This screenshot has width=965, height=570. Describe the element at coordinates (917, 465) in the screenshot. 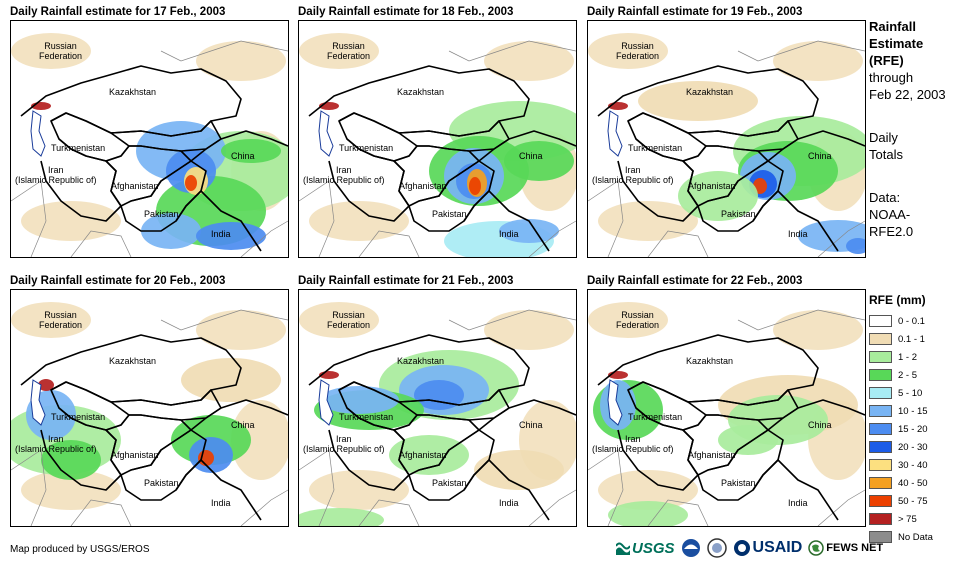

I see `legend-item: 30 - 40` at that location.